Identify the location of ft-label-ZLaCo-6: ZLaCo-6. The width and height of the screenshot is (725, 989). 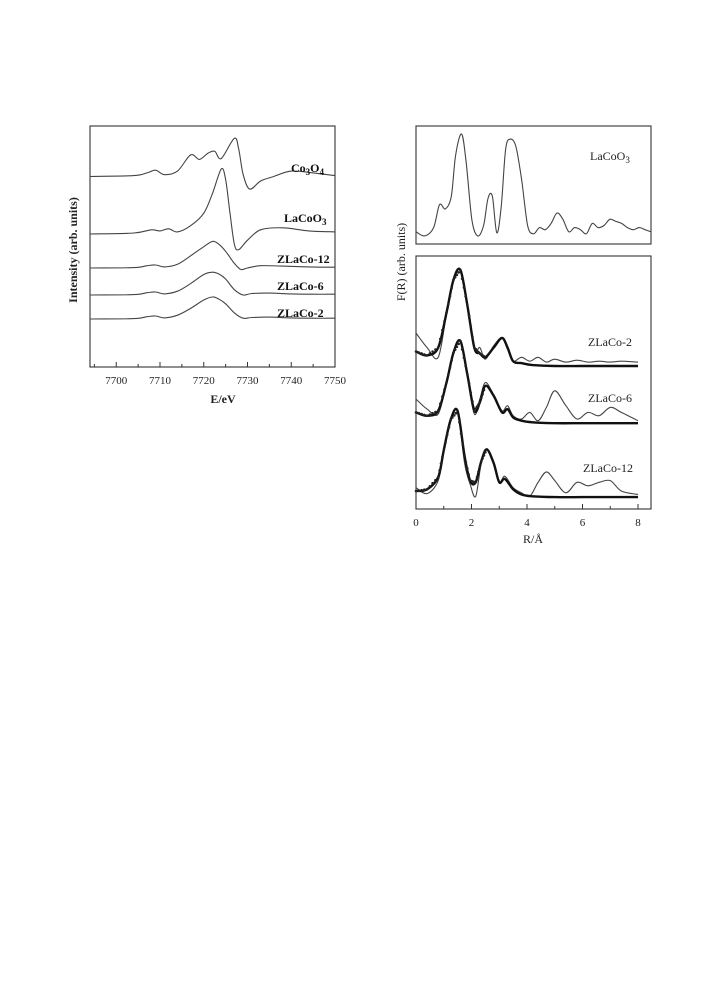
(610, 398).